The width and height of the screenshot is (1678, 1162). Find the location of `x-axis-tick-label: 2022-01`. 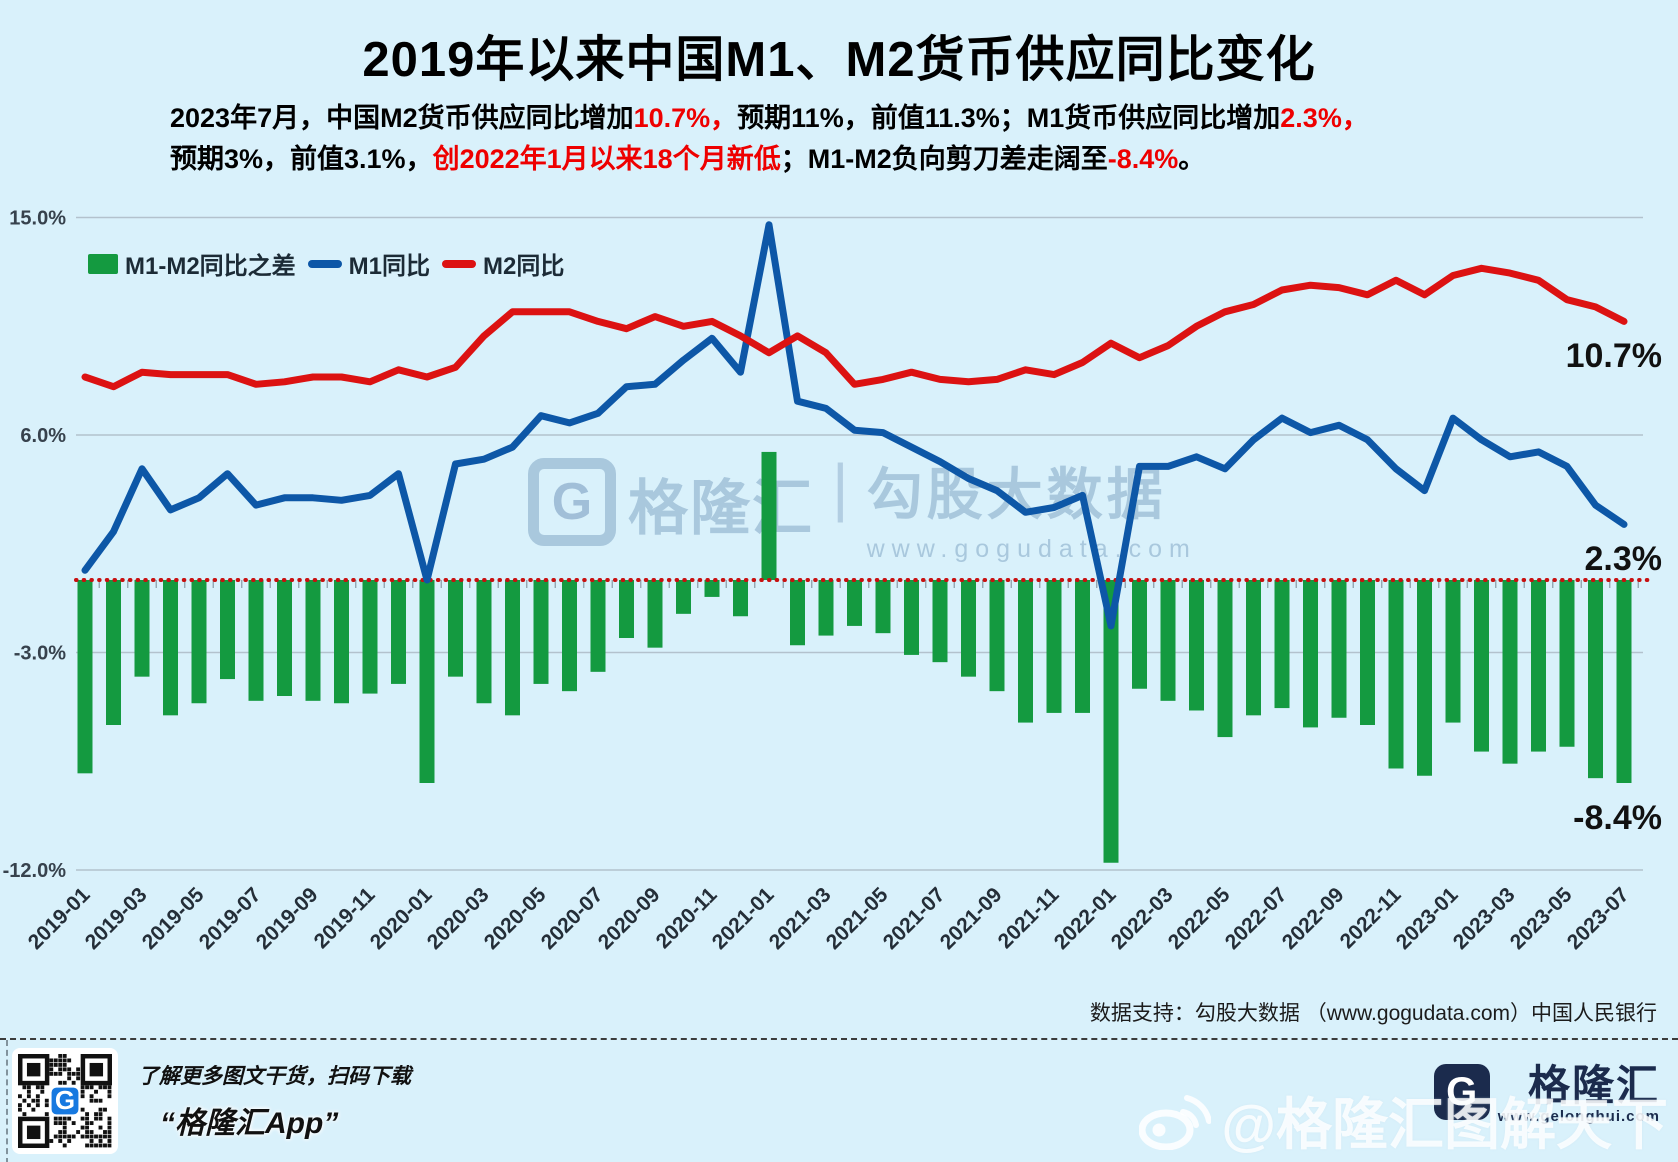

x-axis-tick-label: 2022-01 is located at coordinates (1085, 918).